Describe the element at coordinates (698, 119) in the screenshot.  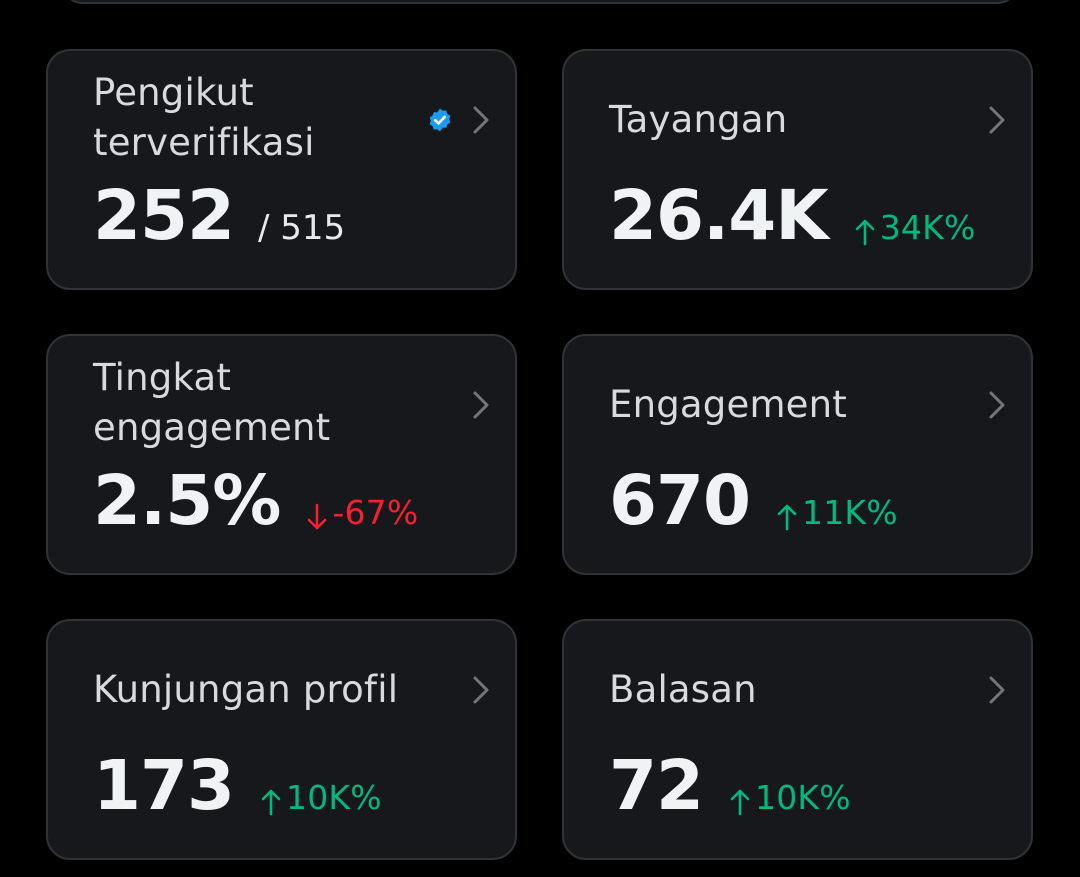
I see `stat-label: Tayangan` at that location.